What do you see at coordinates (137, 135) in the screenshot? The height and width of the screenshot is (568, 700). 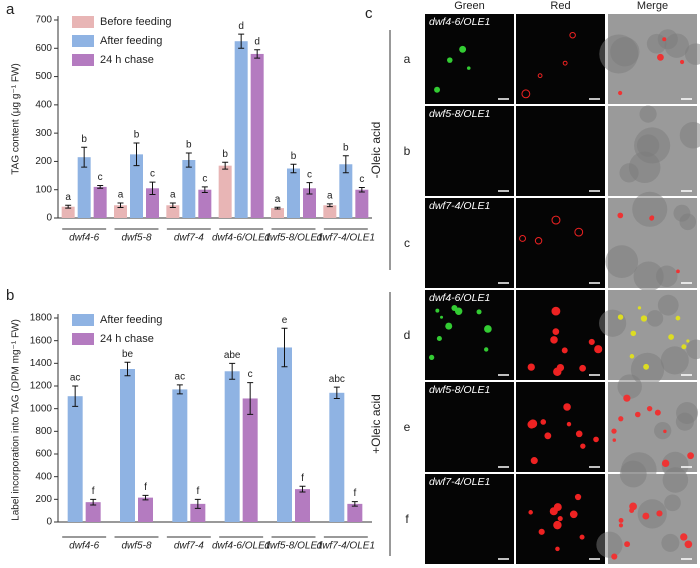 I see `significance-letter: b` at bounding box center [137, 135].